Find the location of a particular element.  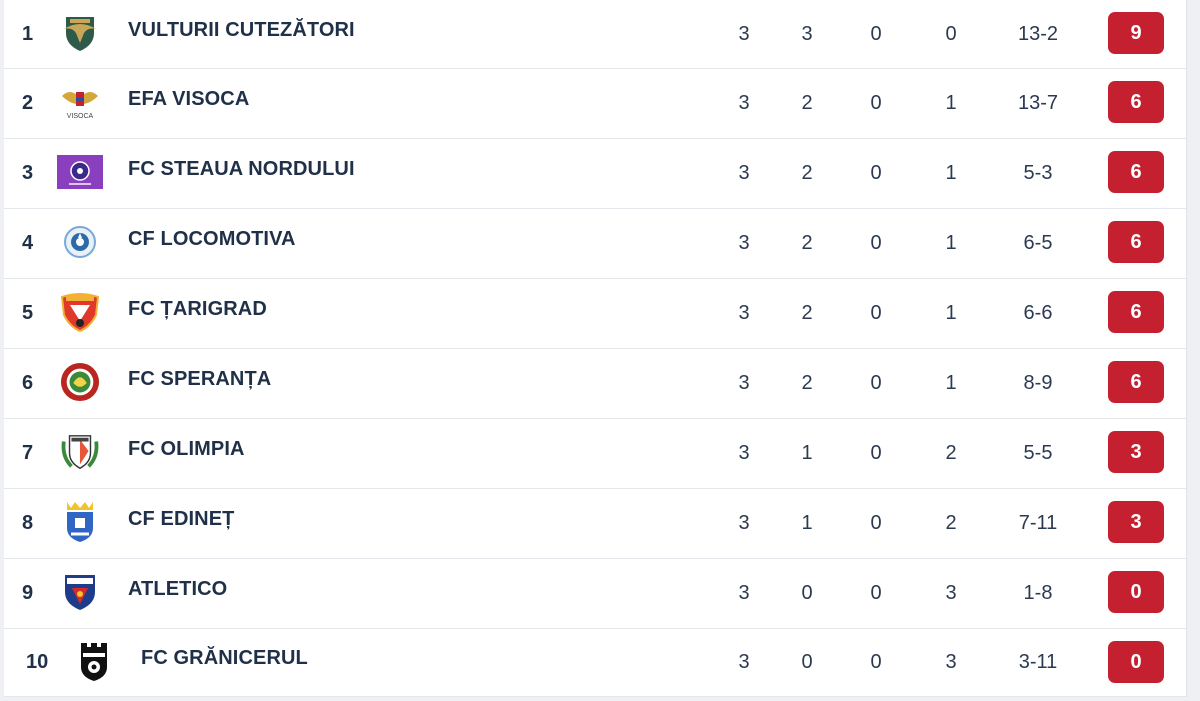

team-name: CF EDINEȚ is located at coordinates (181, 519).